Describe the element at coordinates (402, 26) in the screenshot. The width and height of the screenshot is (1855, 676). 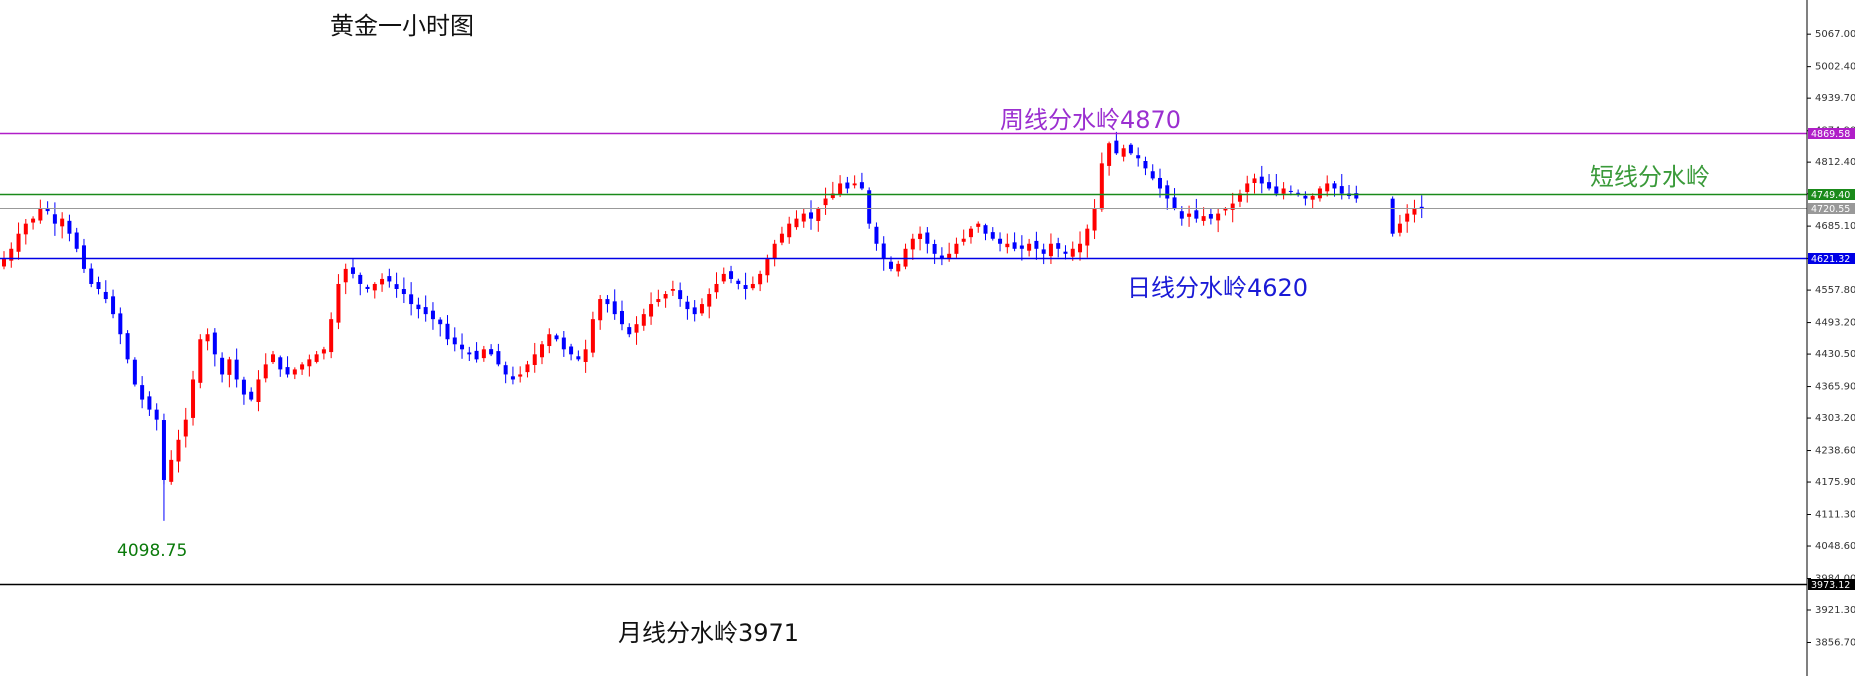
I see `chart-title: 黄金一小时图` at that location.